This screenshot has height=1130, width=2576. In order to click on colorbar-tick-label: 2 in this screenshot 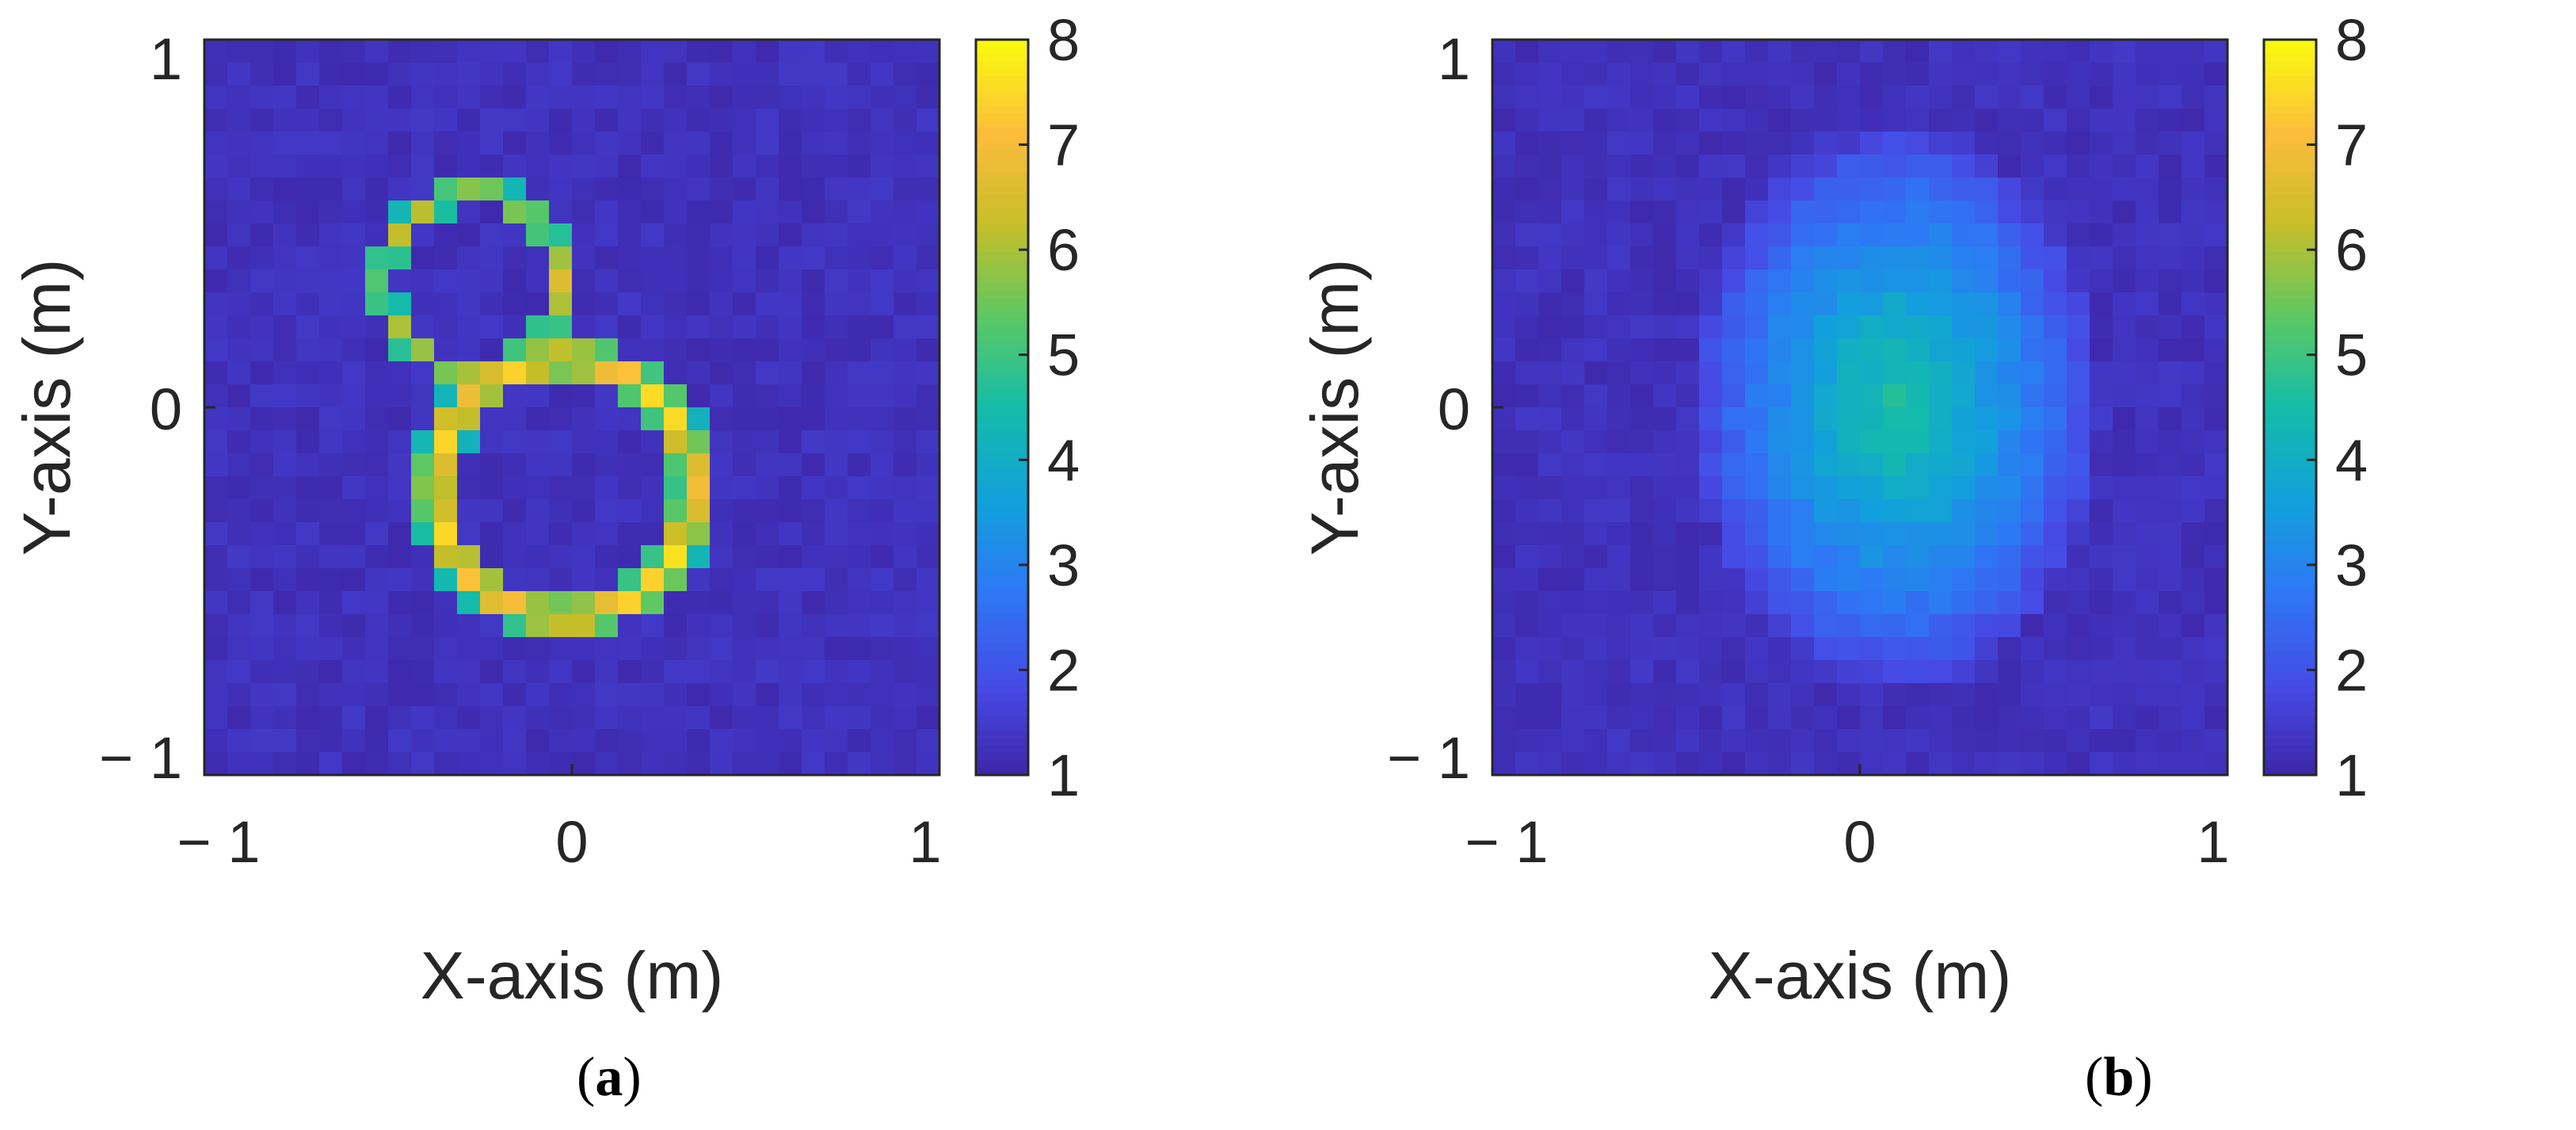, I will do `click(2351, 670)`.